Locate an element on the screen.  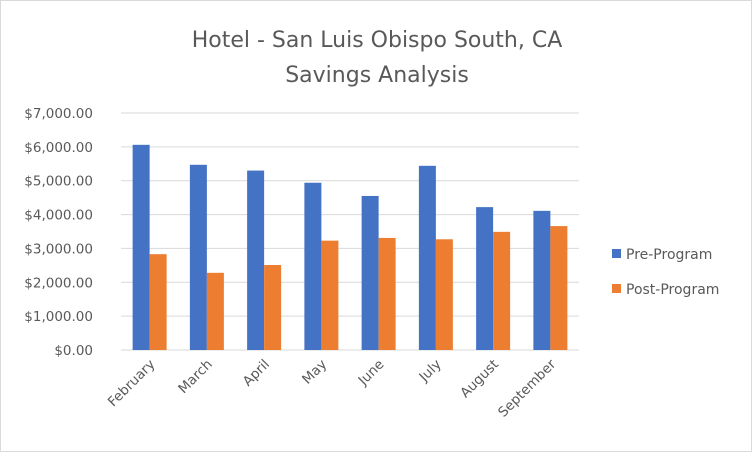
chart-title: Hotel - San Luis Obispo South, CA is located at coordinates (377, 40).